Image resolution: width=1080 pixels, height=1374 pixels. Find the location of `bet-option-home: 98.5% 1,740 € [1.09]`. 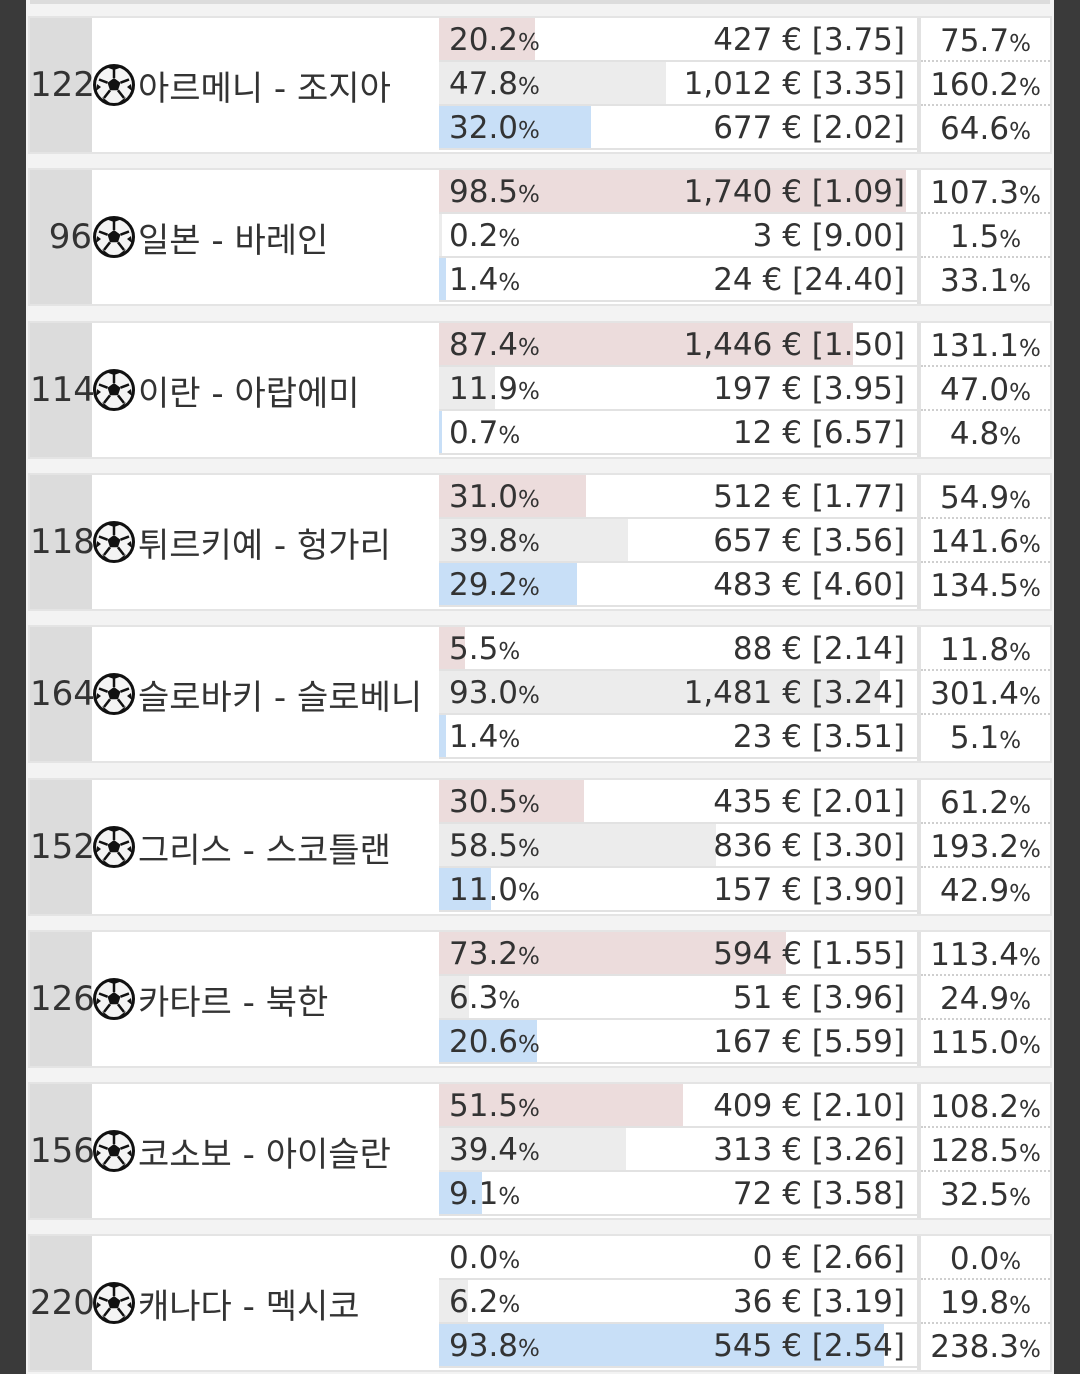

bet-option-home: 98.5% 1,740 € [1.09] is located at coordinates (678, 192).